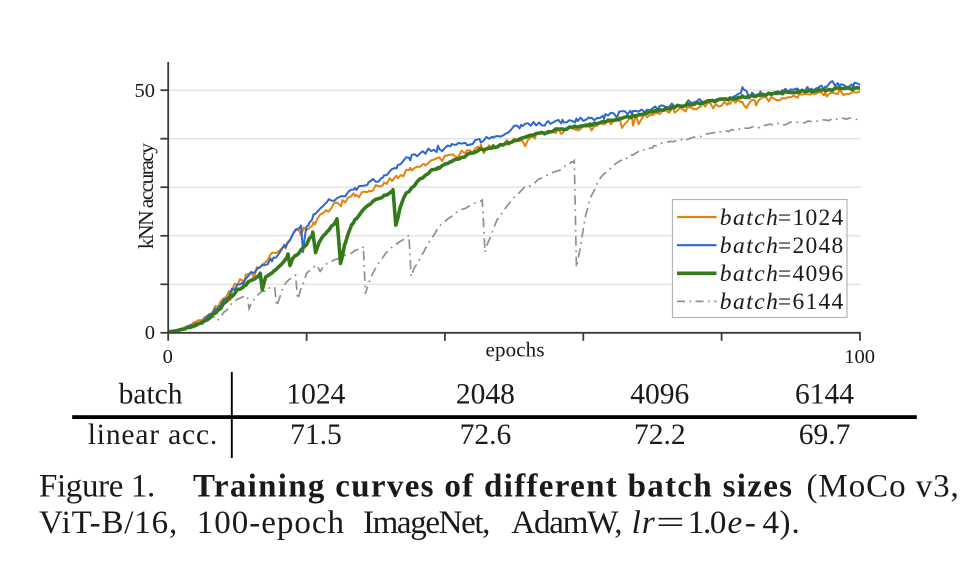  Describe the element at coordinates (810, 246) in the screenshot. I see `svg-text: =2048` at that location.